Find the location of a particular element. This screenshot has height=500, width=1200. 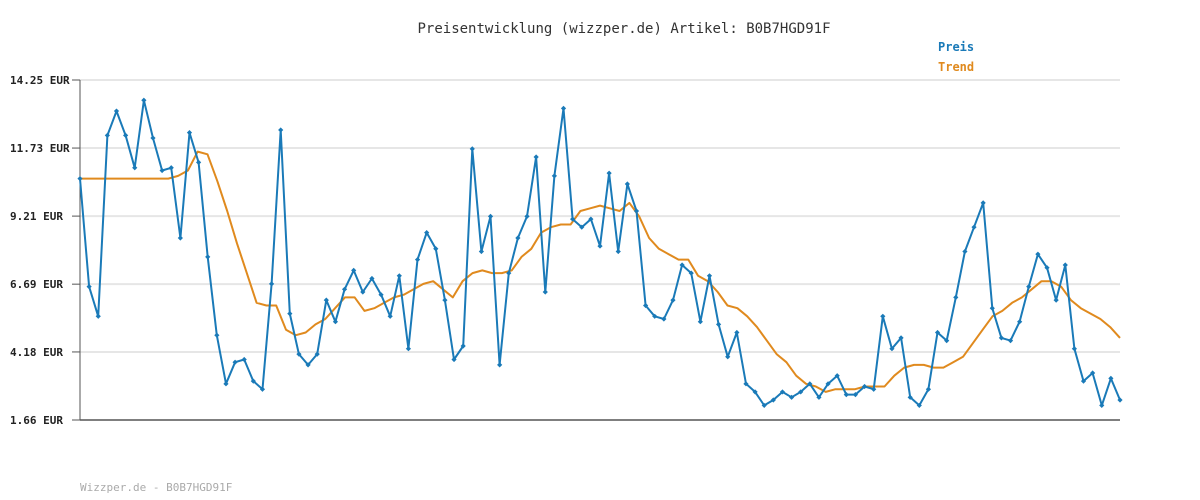

legend: Preis Trend is located at coordinates (956, 57).